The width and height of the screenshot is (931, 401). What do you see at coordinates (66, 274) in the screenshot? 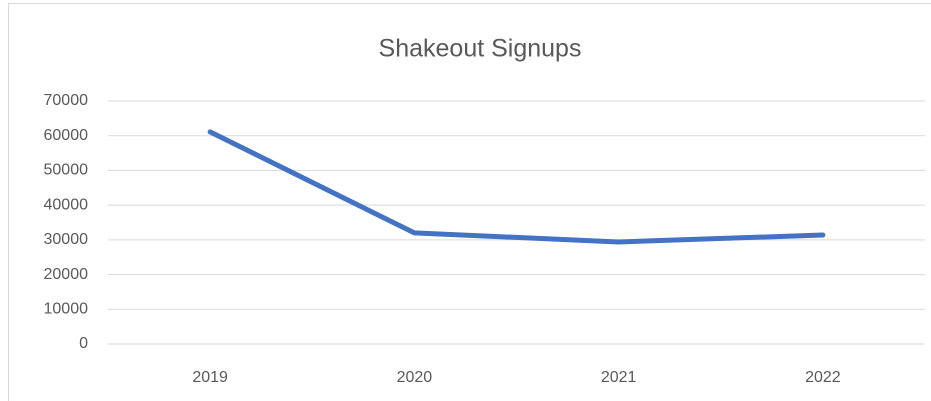
I see `y-tick-label: 20000` at bounding box center [66, 274].